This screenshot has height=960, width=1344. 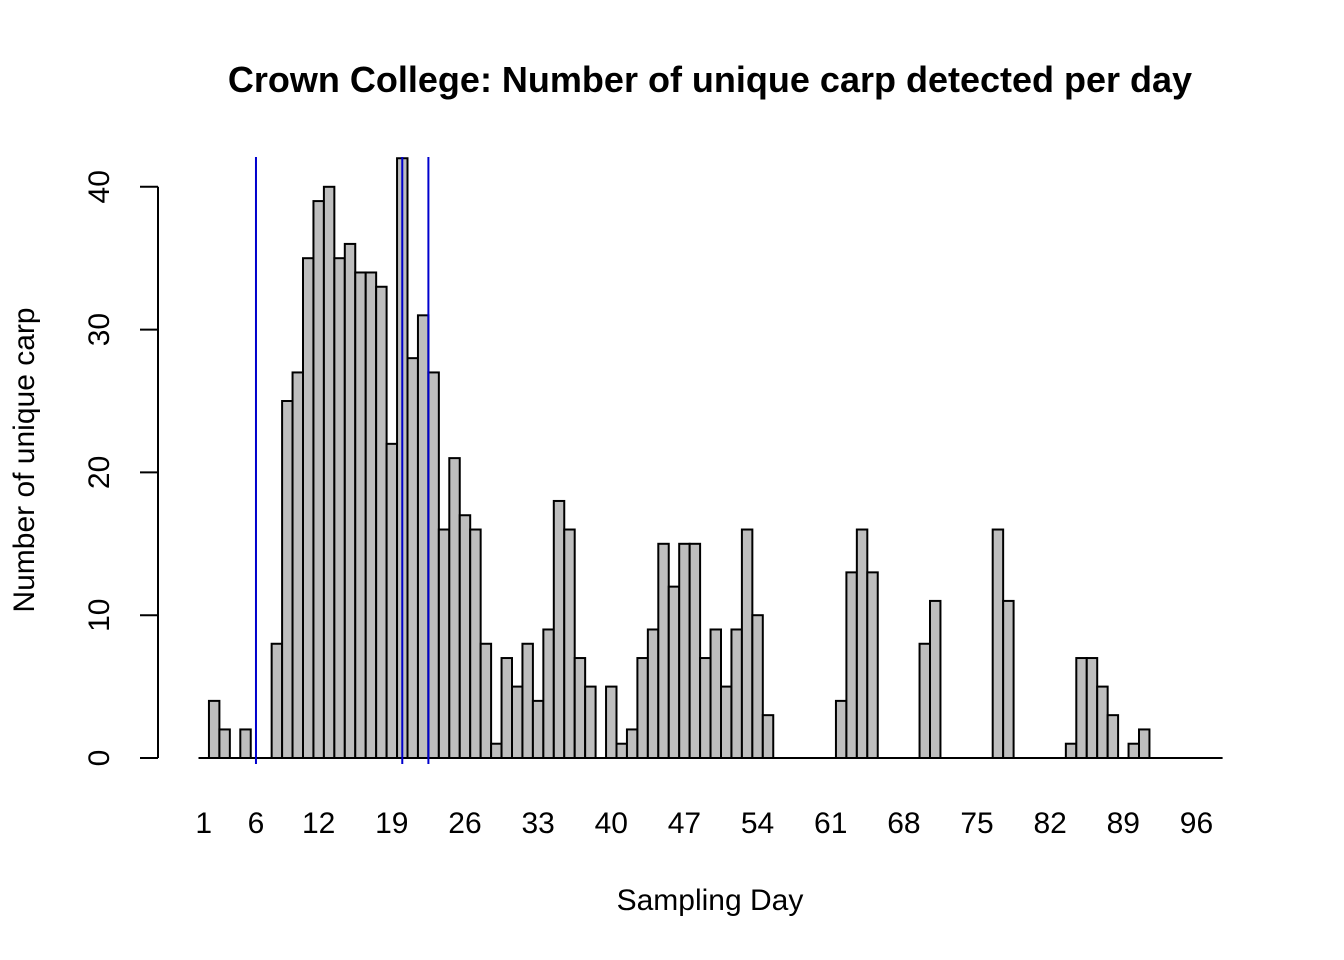 I want to click on x-axis-ticks: 1 6 12 19 26 33 40 47 54 61 68 75 82 89 96, so click(x=704, y=823).